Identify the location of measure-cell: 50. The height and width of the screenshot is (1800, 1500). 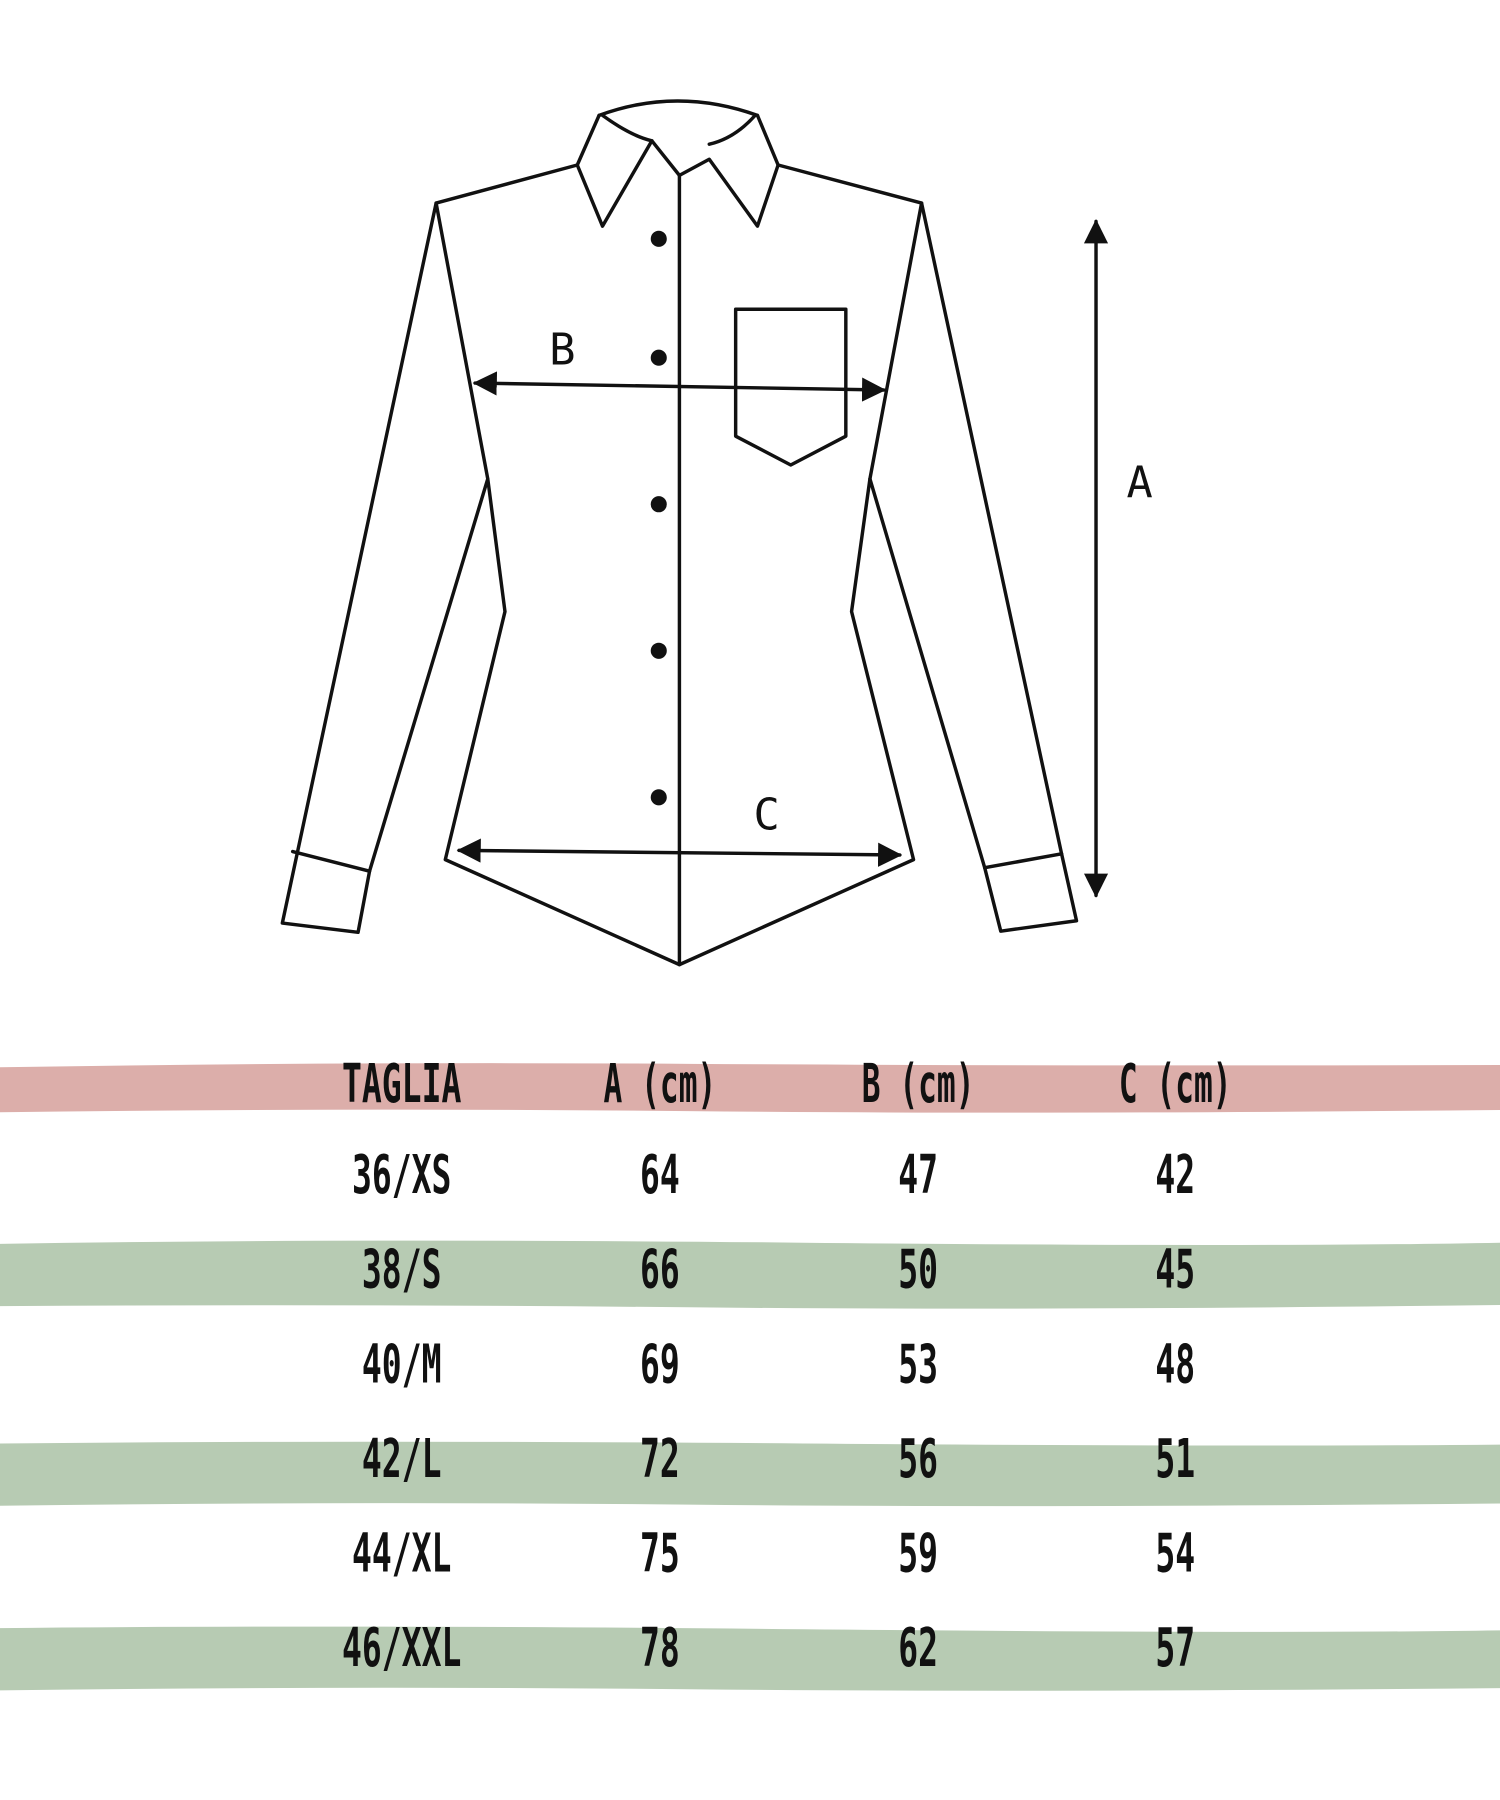
(918, 1270).